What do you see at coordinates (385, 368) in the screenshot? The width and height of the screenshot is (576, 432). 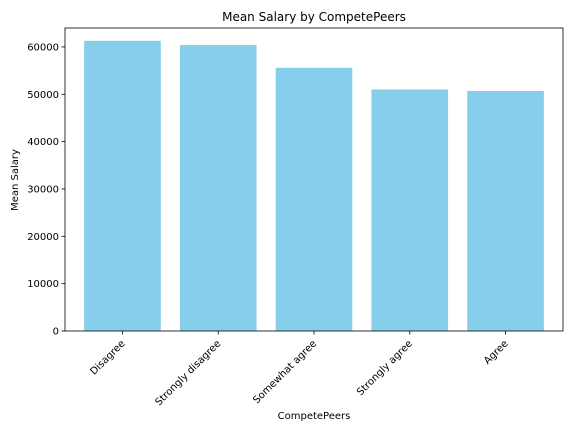 I see `x-tick-label-strongly-agree: Strongly agree` at bounding box center [385, 368].